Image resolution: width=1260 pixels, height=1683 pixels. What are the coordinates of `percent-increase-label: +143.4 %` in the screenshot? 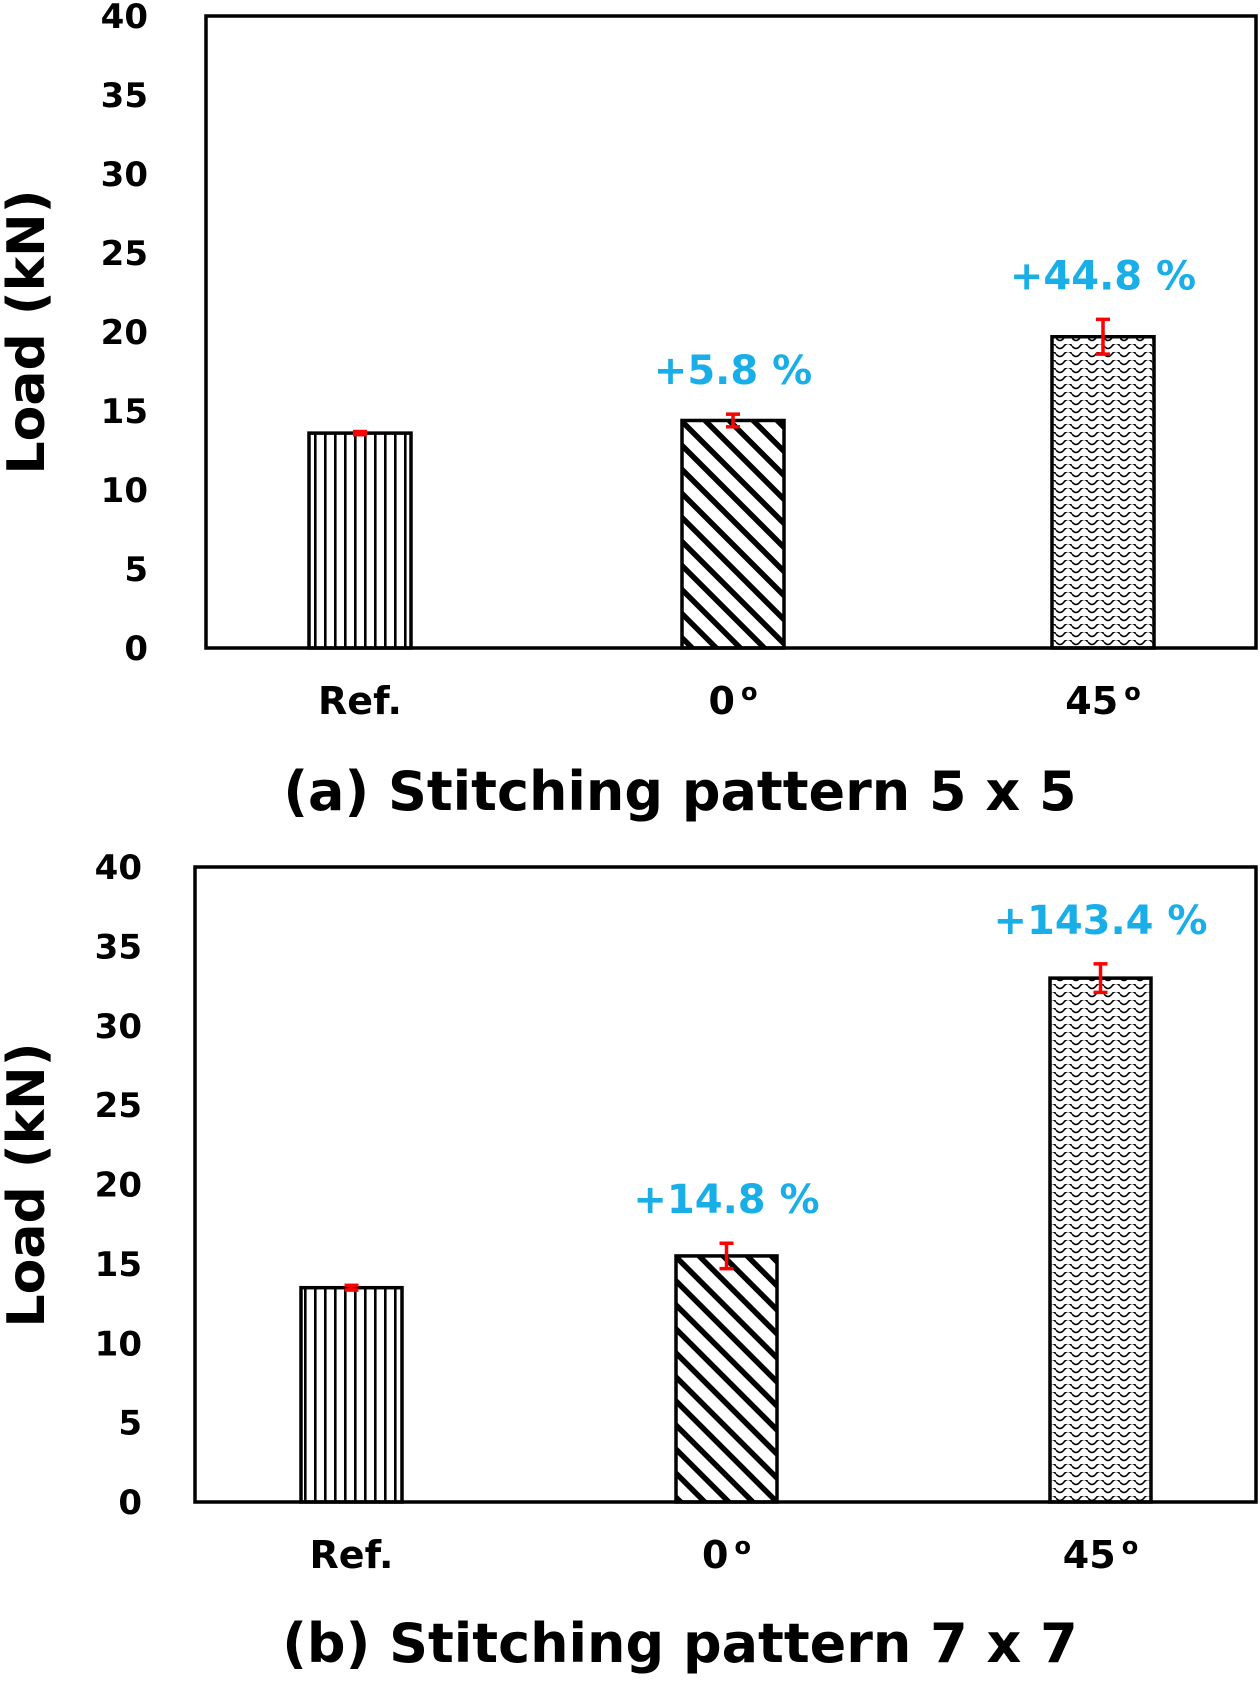 It's located at (1100, 921).